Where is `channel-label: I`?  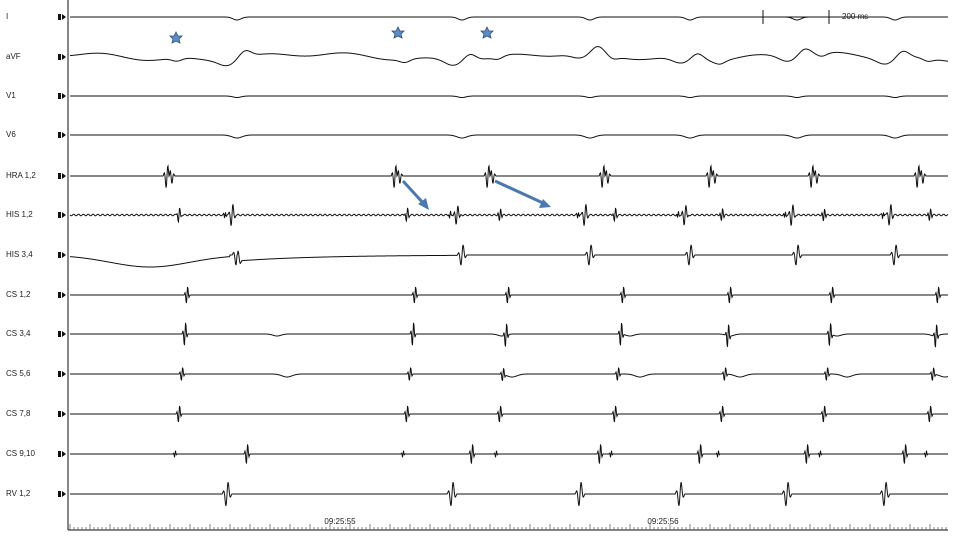 channel-label: I is located at coordinates (7, 16).